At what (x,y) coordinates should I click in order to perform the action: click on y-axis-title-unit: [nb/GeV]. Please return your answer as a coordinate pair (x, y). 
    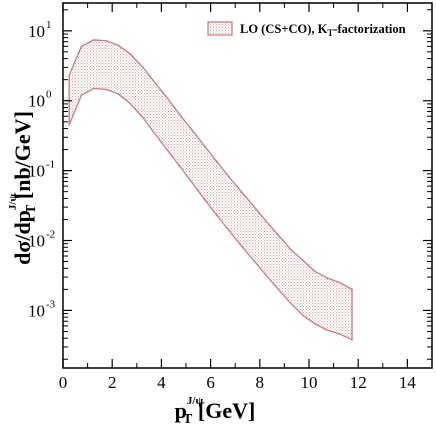
    Looking at the image, I should click on (22, 158).